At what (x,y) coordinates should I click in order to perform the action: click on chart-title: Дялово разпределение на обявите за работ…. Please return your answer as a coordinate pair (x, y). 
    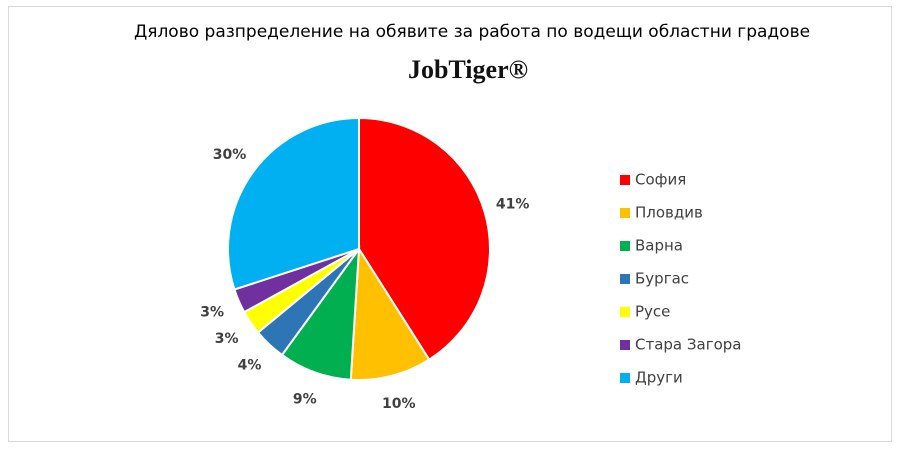
    Looking at the image, I should click on (472, 32).